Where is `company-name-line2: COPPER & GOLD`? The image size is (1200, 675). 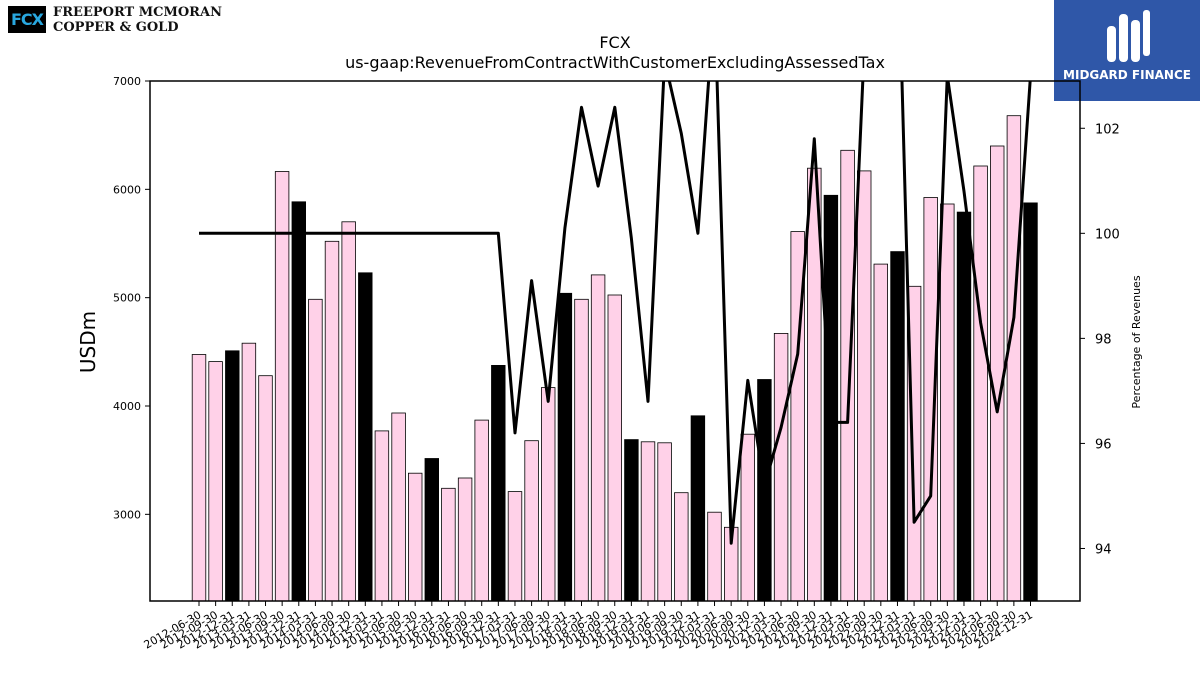 company-name-line2: COPPER & GOLD is located at coordinates (116, 27).